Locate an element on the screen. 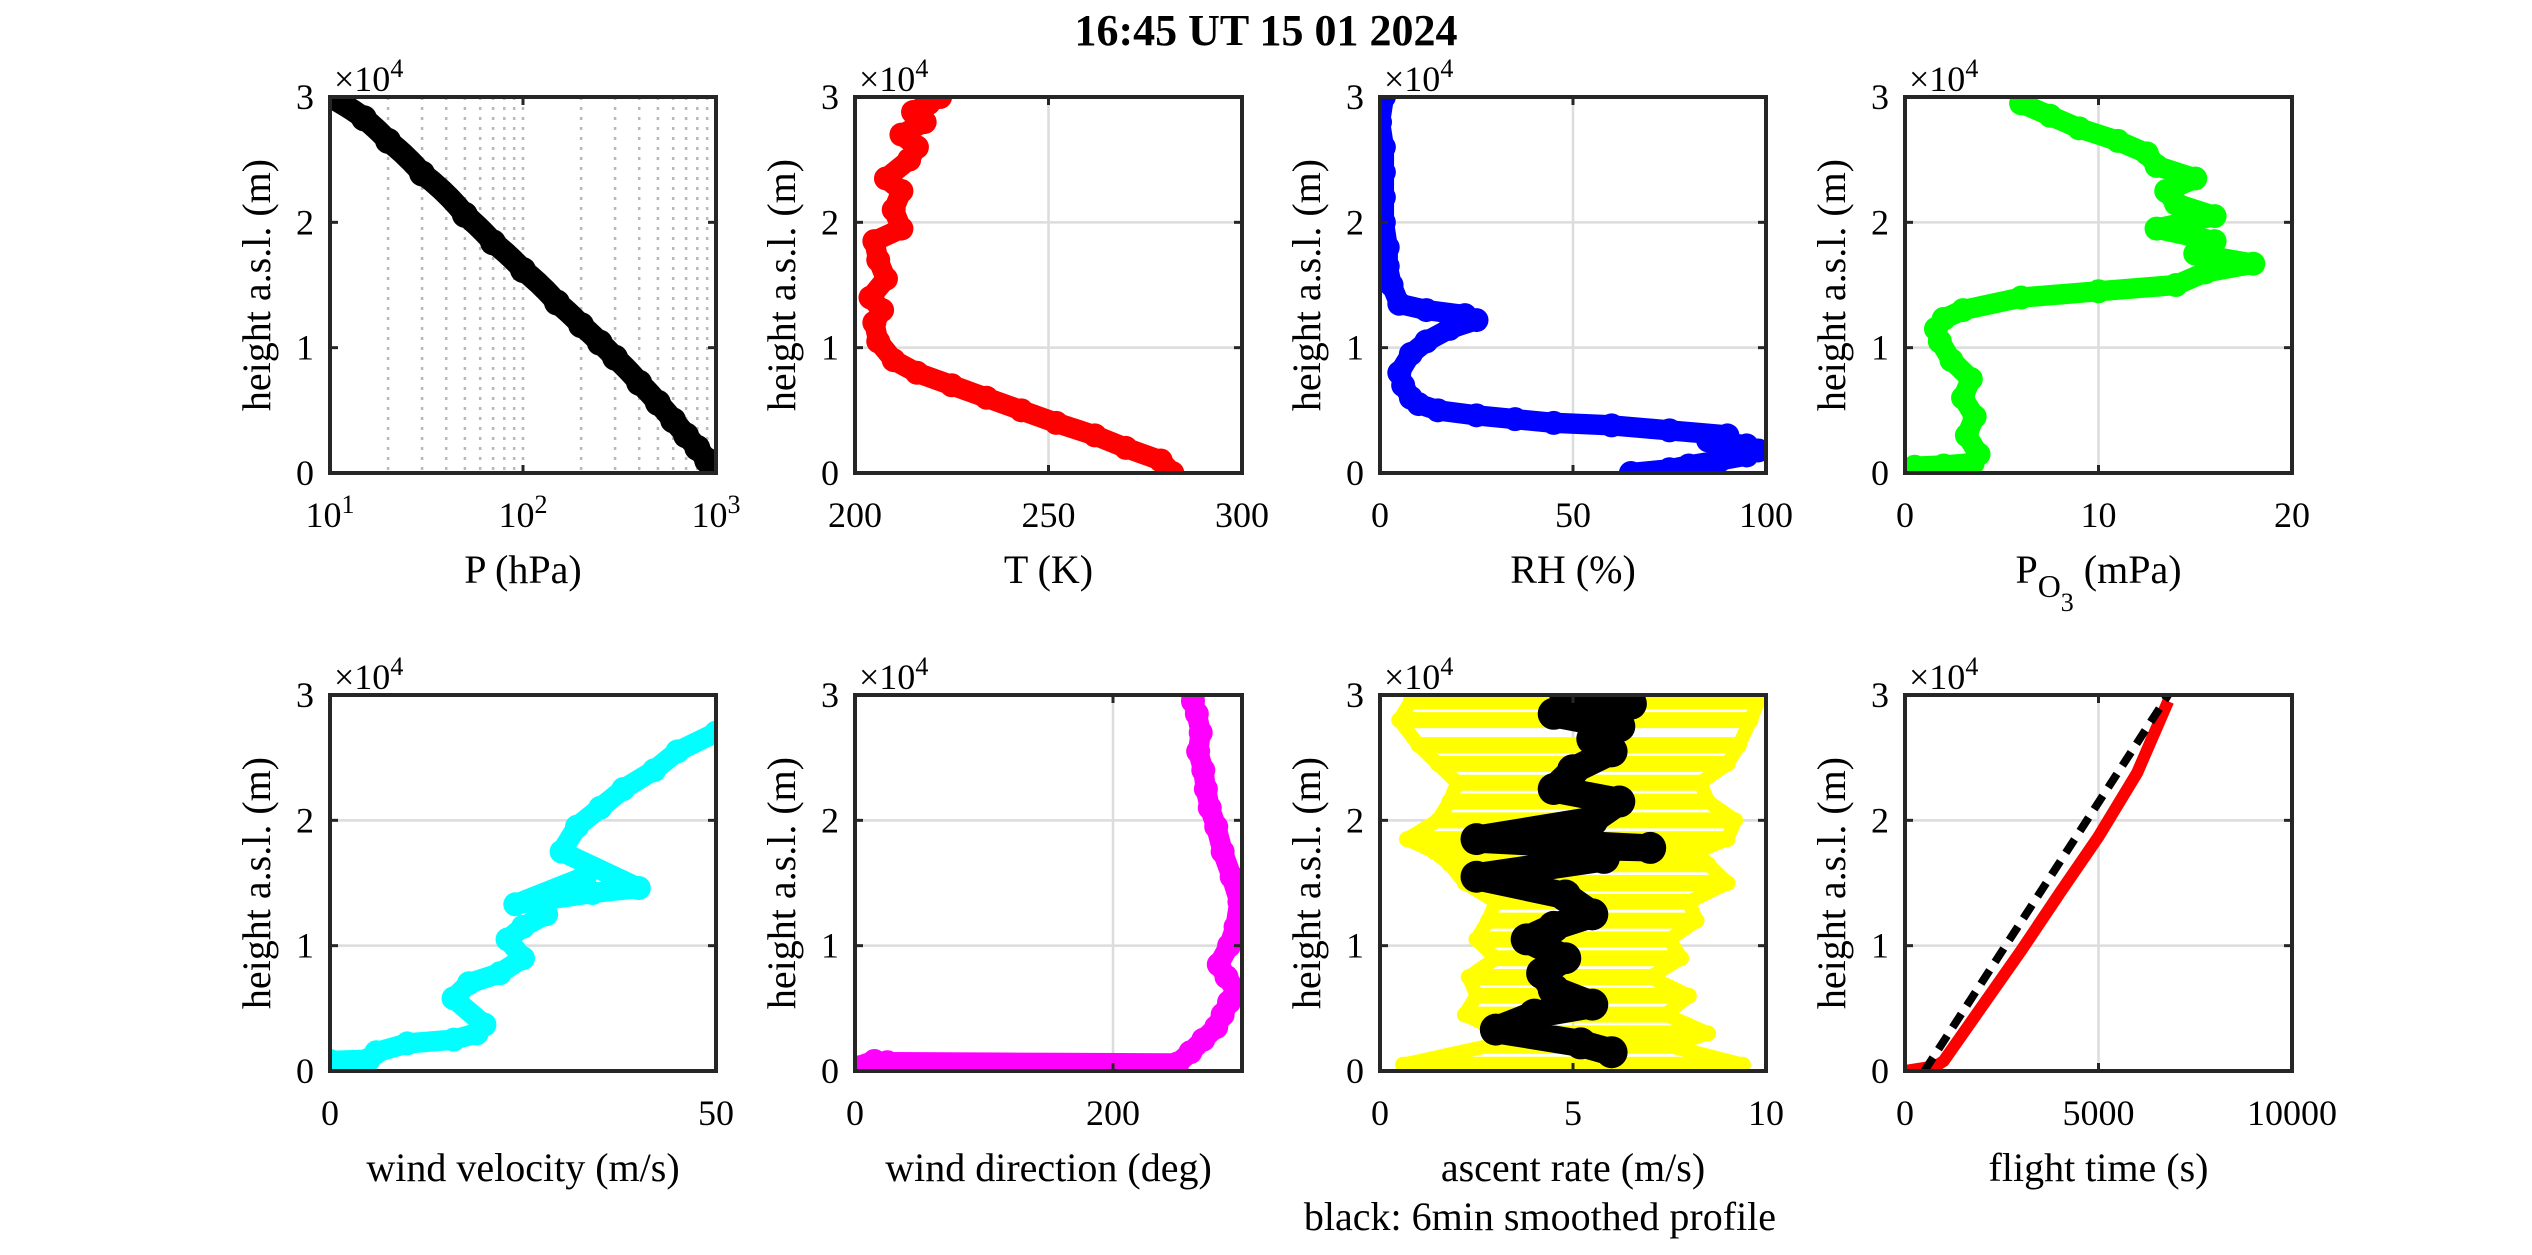 This screenshot has height=1255, width=2532. ticks: 0 5 10 0 1 2 3 is located at coordinates (1565, 904).